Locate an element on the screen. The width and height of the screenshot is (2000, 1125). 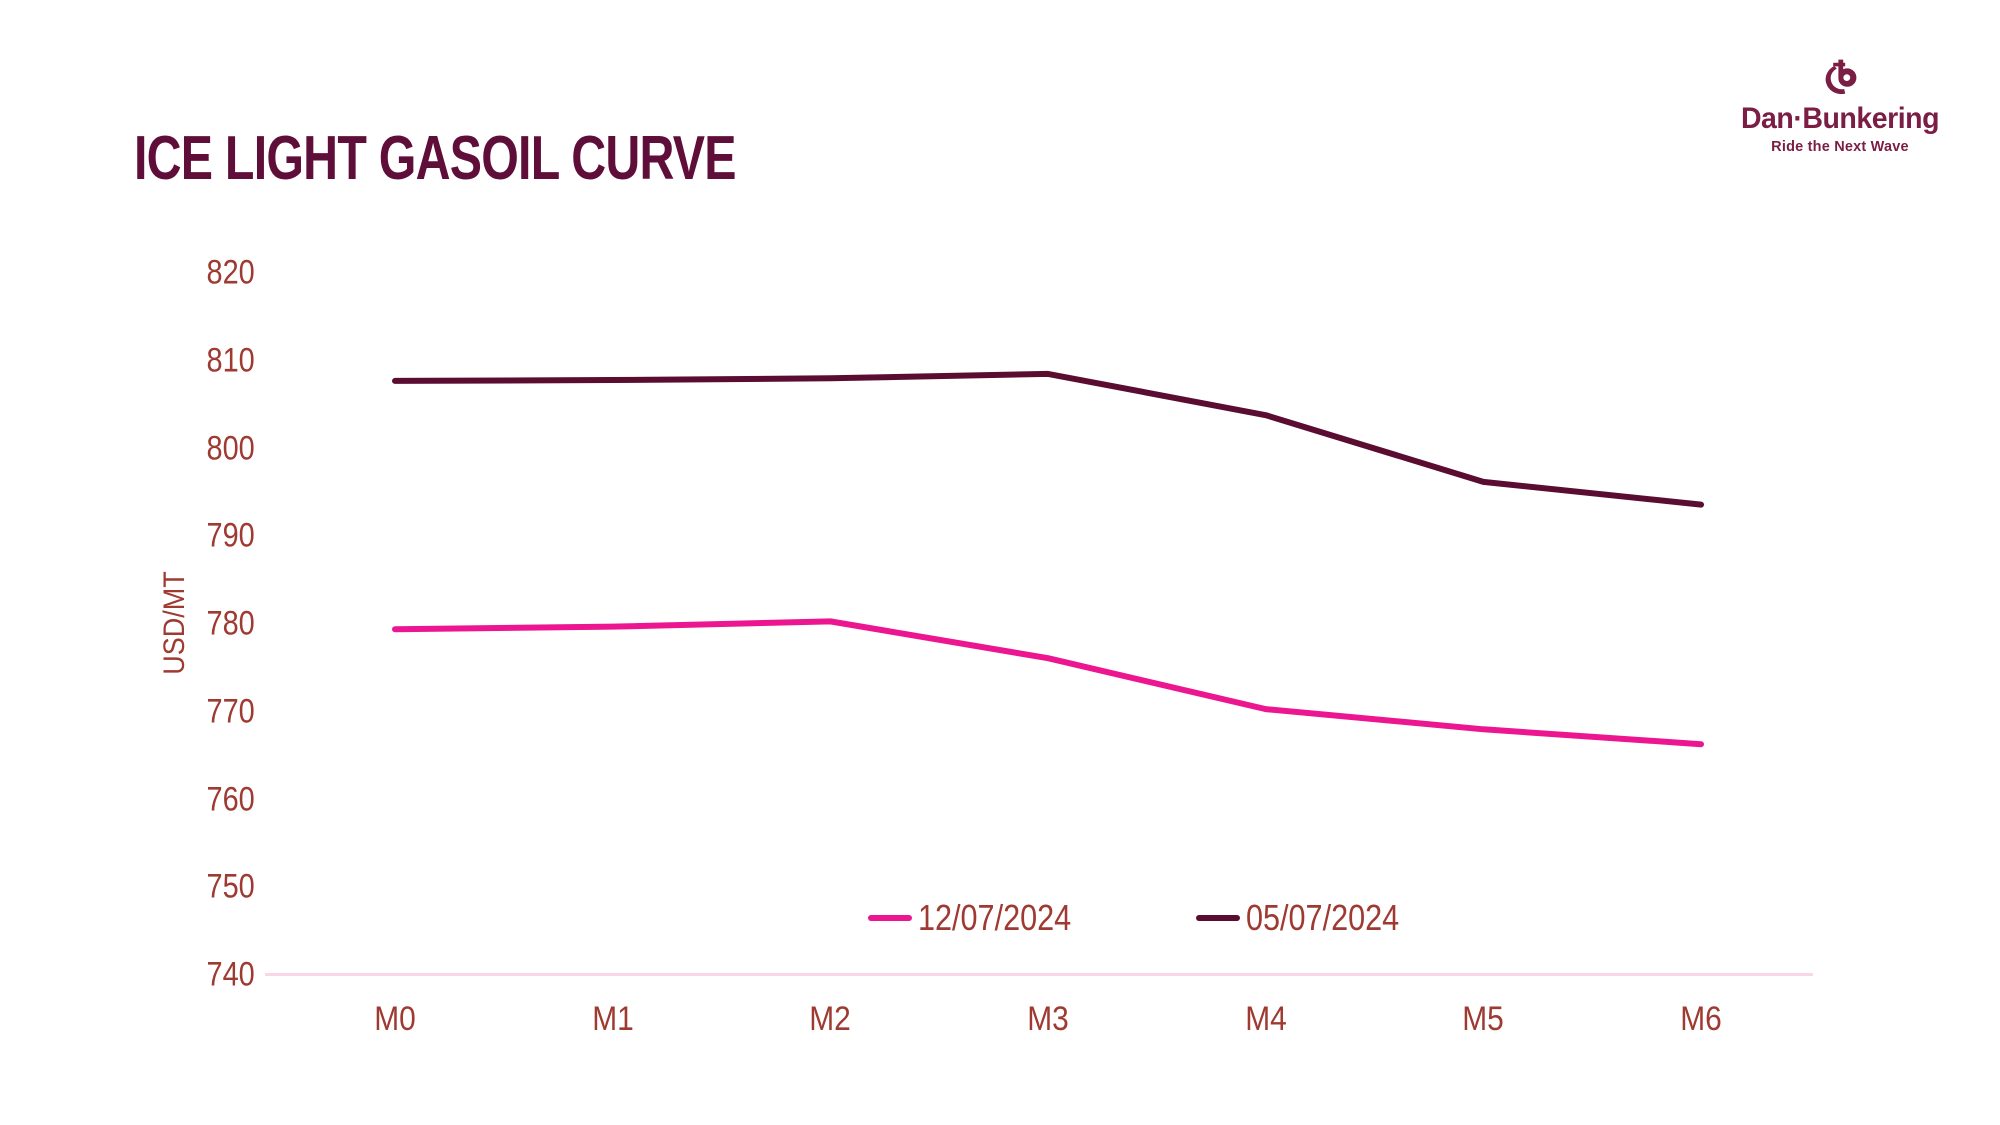
x-tick-label: M1 is located at coordinates (612, 1019).